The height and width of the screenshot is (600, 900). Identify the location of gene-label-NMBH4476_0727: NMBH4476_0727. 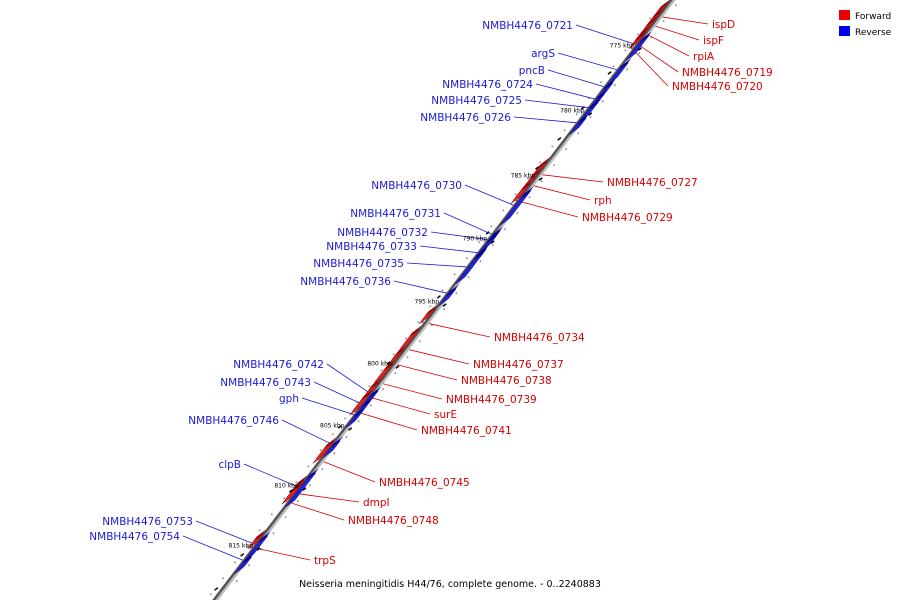
(652, 183).